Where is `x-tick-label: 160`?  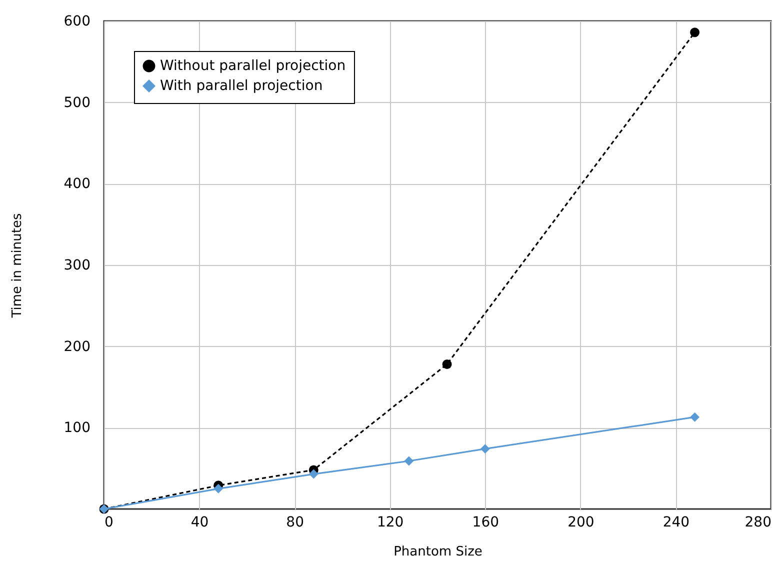 x-tick-label: 160 is located at coordinates (486, 522).